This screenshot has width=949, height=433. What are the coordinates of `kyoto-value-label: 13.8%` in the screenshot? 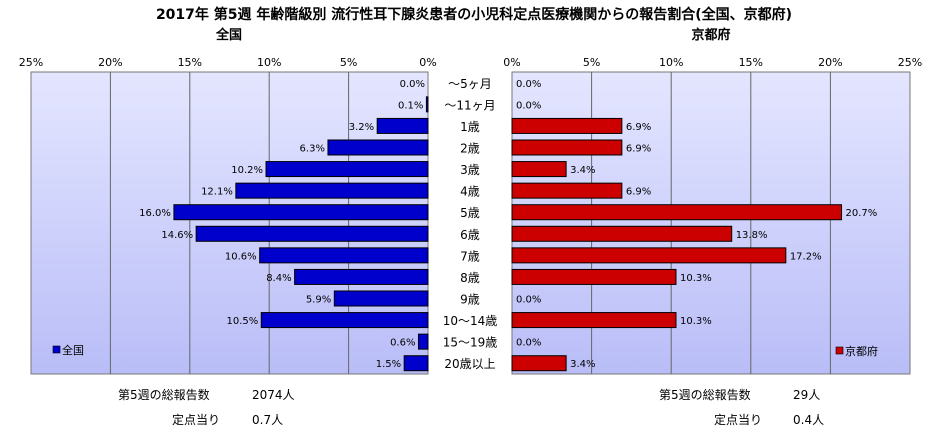 It's located at (752, 235).